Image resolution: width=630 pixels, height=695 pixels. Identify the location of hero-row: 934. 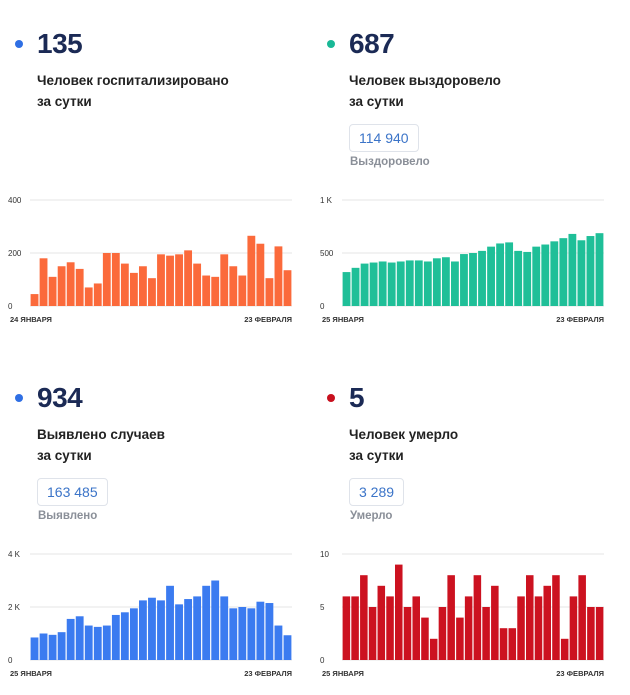
(45, 398).